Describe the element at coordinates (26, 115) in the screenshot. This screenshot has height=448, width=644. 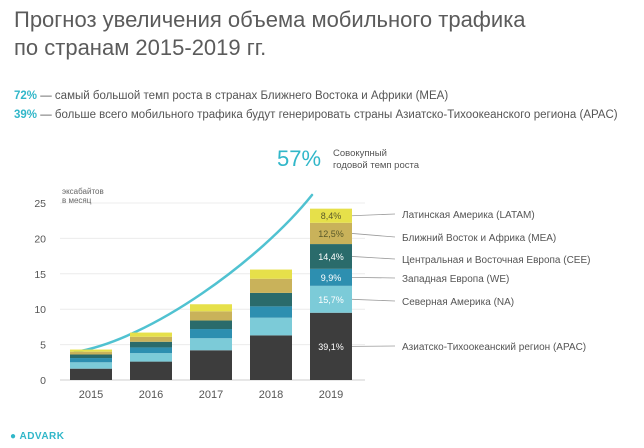
I see `stat-apac-pct: 39%` at that location.